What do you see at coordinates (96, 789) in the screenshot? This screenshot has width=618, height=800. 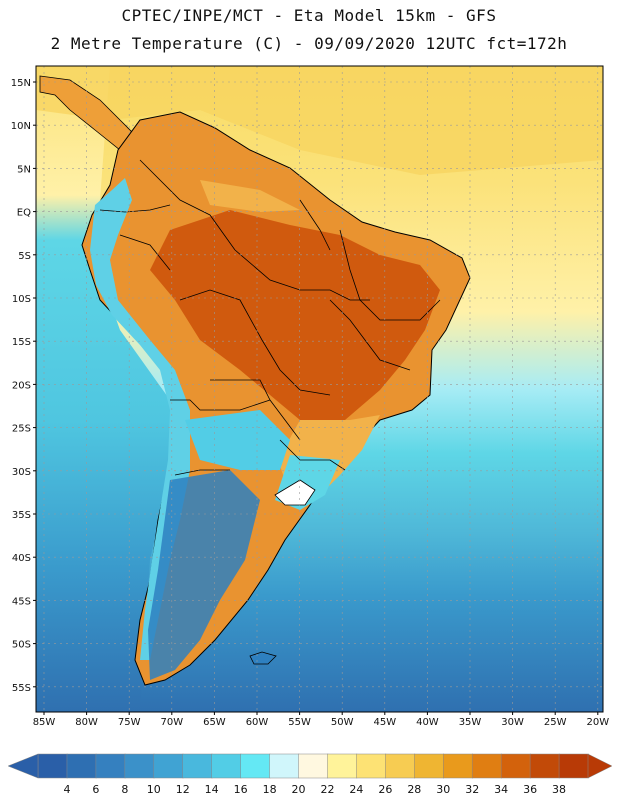 I see `colorbar-label-6: 6` at bounding box center [96, 789].